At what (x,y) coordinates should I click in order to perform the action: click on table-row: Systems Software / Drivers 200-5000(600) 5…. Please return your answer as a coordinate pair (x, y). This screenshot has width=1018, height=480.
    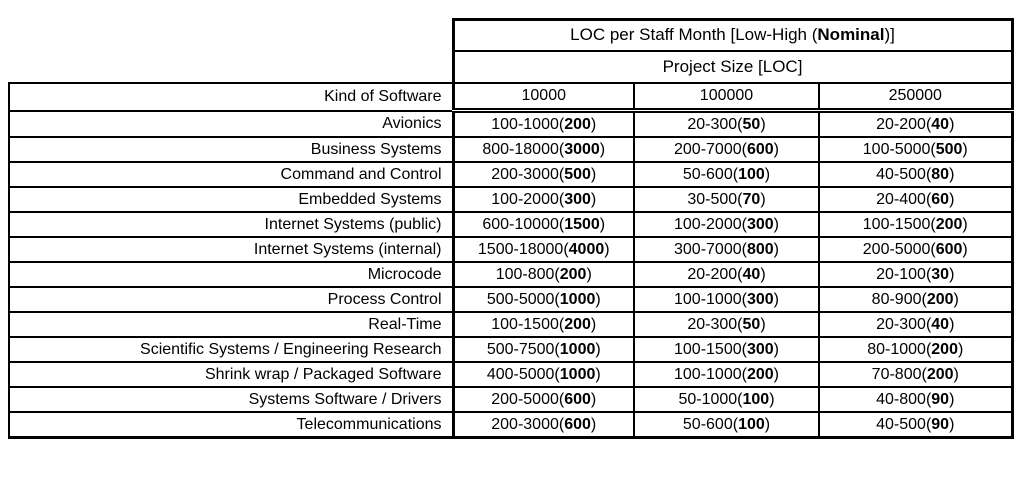
    Looking at the image, I should click on (511, 399).